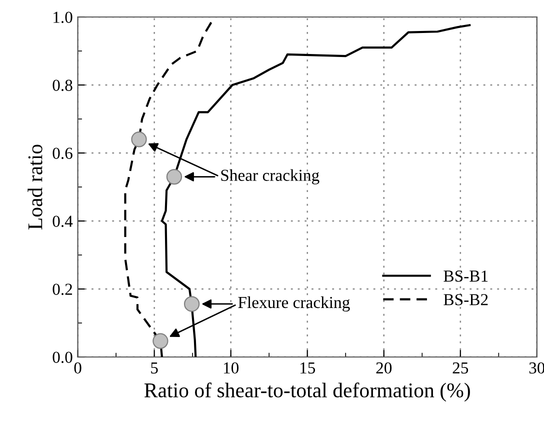  I want to click on y-axis-title: Load ratio, so click(35, 187).